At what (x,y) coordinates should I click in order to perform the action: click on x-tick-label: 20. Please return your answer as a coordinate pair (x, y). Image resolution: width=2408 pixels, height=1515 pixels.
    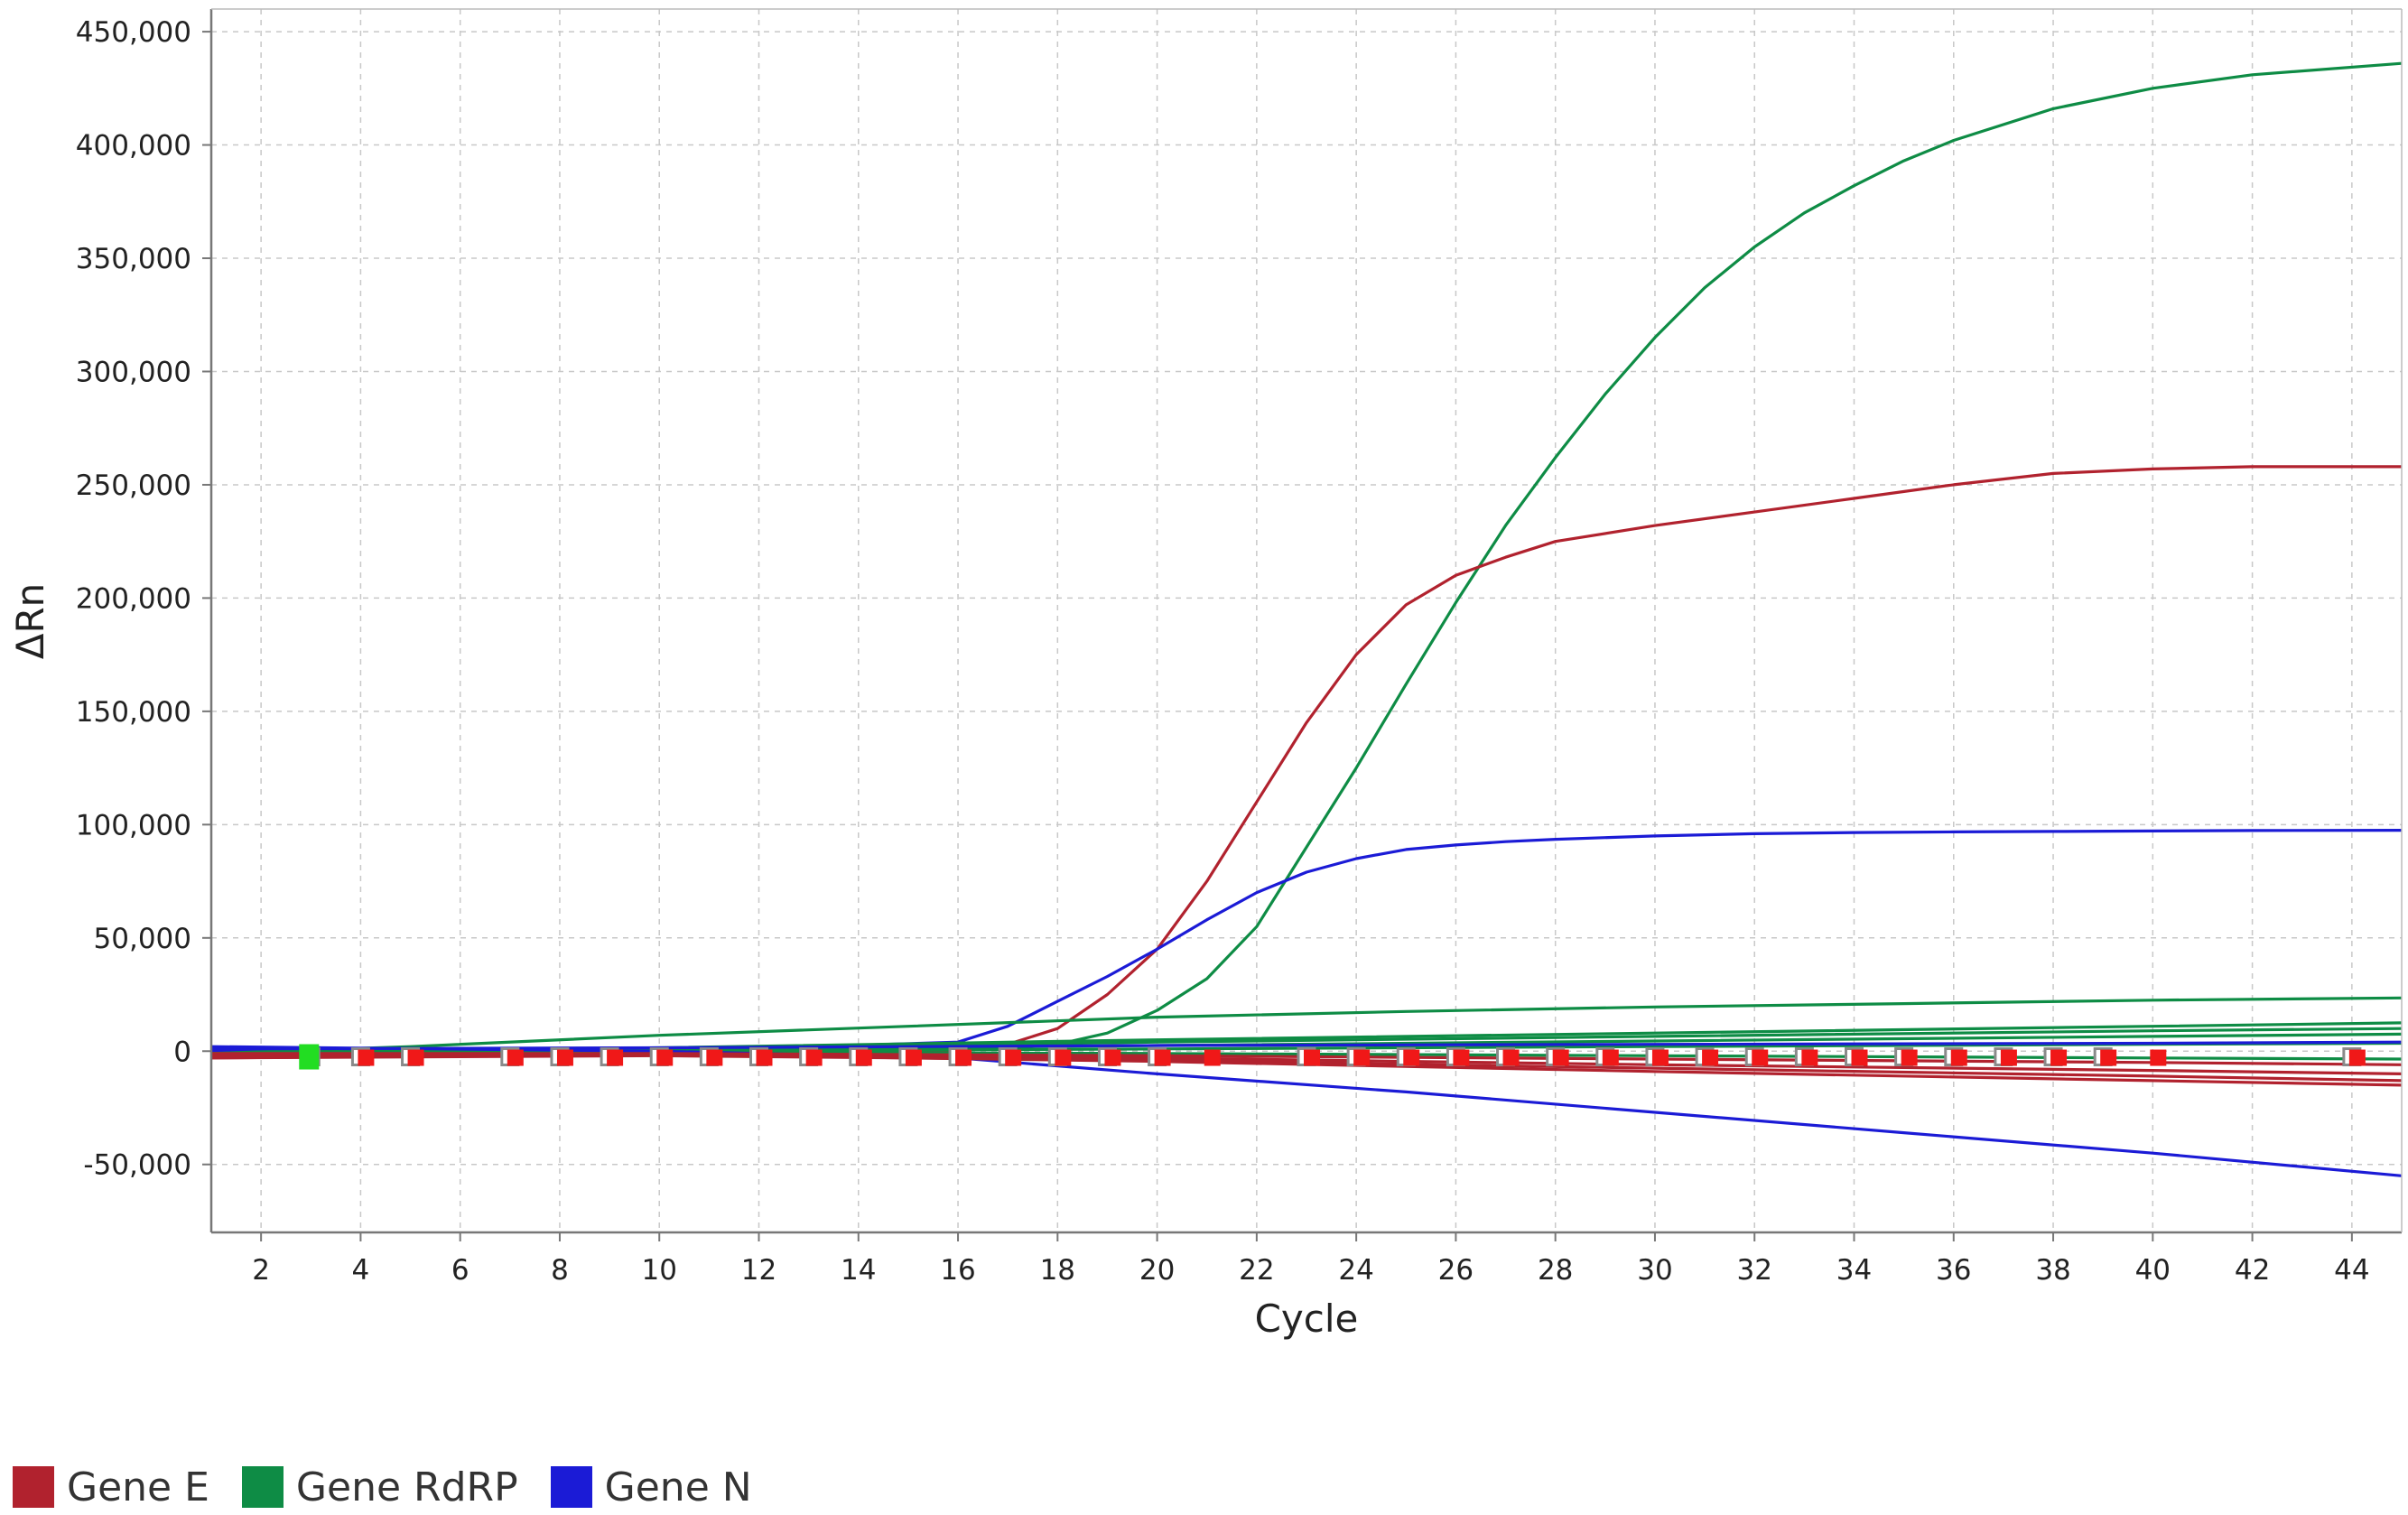
    Looking at the image, I should click on (1157, 1270).